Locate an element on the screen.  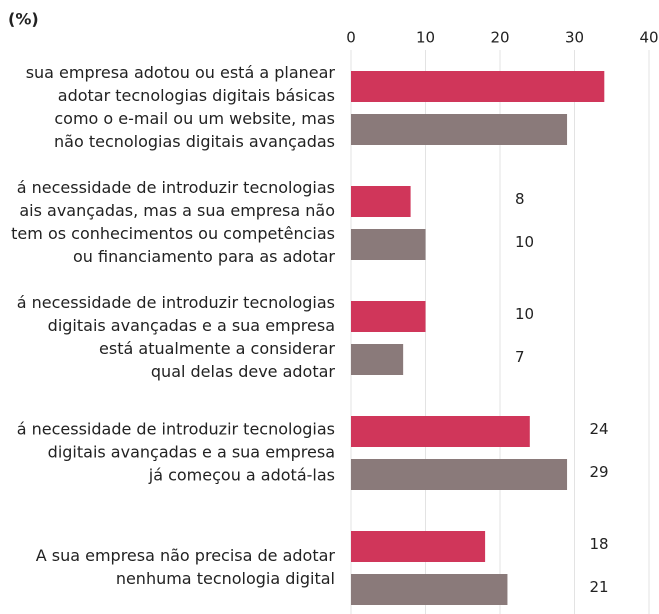
category-label: como o e-mail ou um website, mas is located at coordinates (194, 118).